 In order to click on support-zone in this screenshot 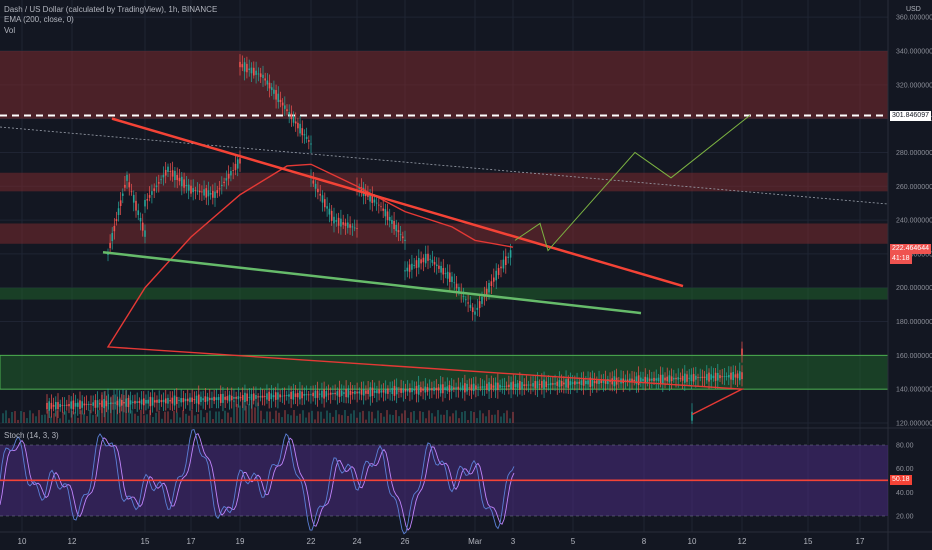, I will do `click(444, 372)`.